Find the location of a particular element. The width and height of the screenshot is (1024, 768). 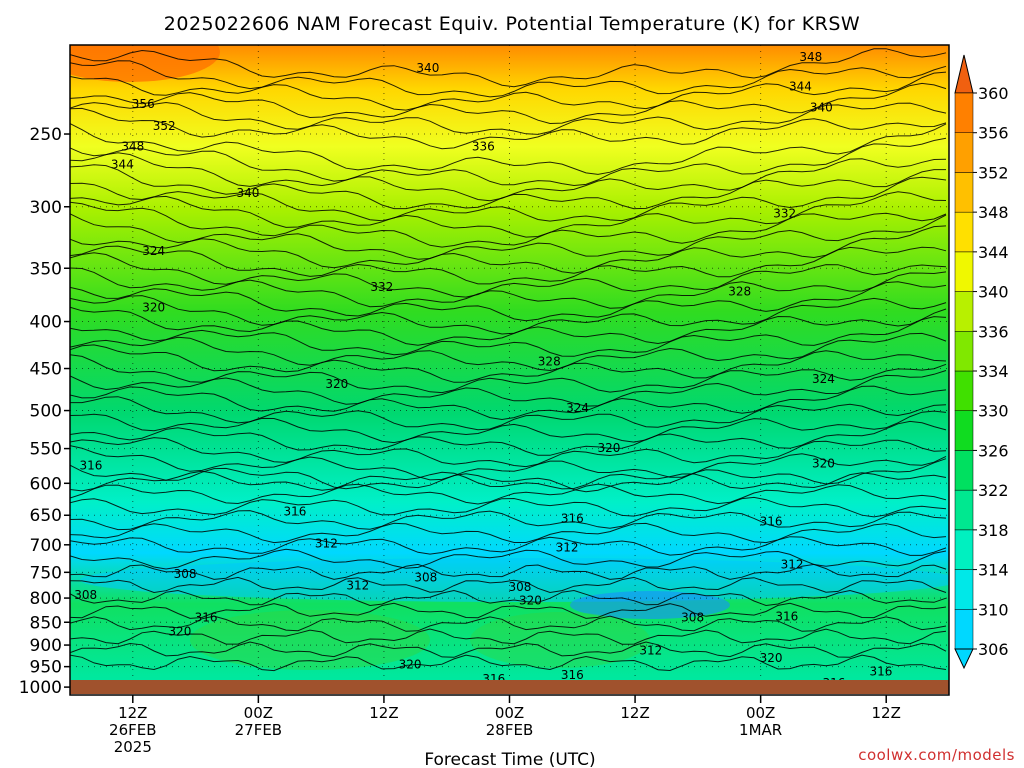

y-tick-label: 700 is located at coordinates (46, 546).